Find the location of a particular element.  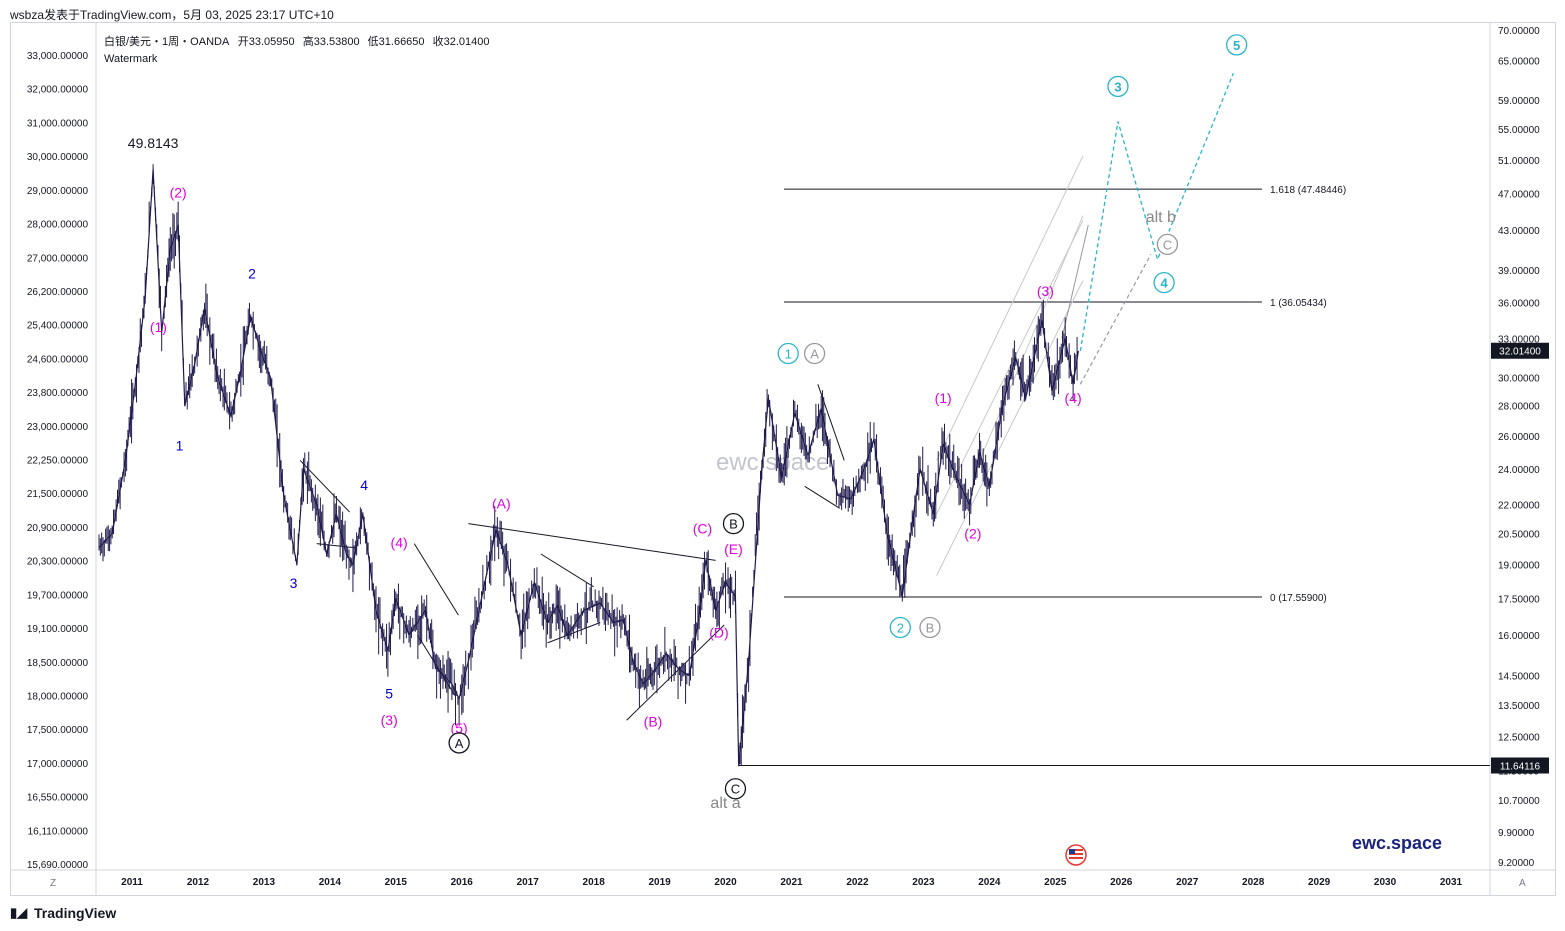

right-axis-tick-label: 13.50000 is located at coordinates (1519, 706).